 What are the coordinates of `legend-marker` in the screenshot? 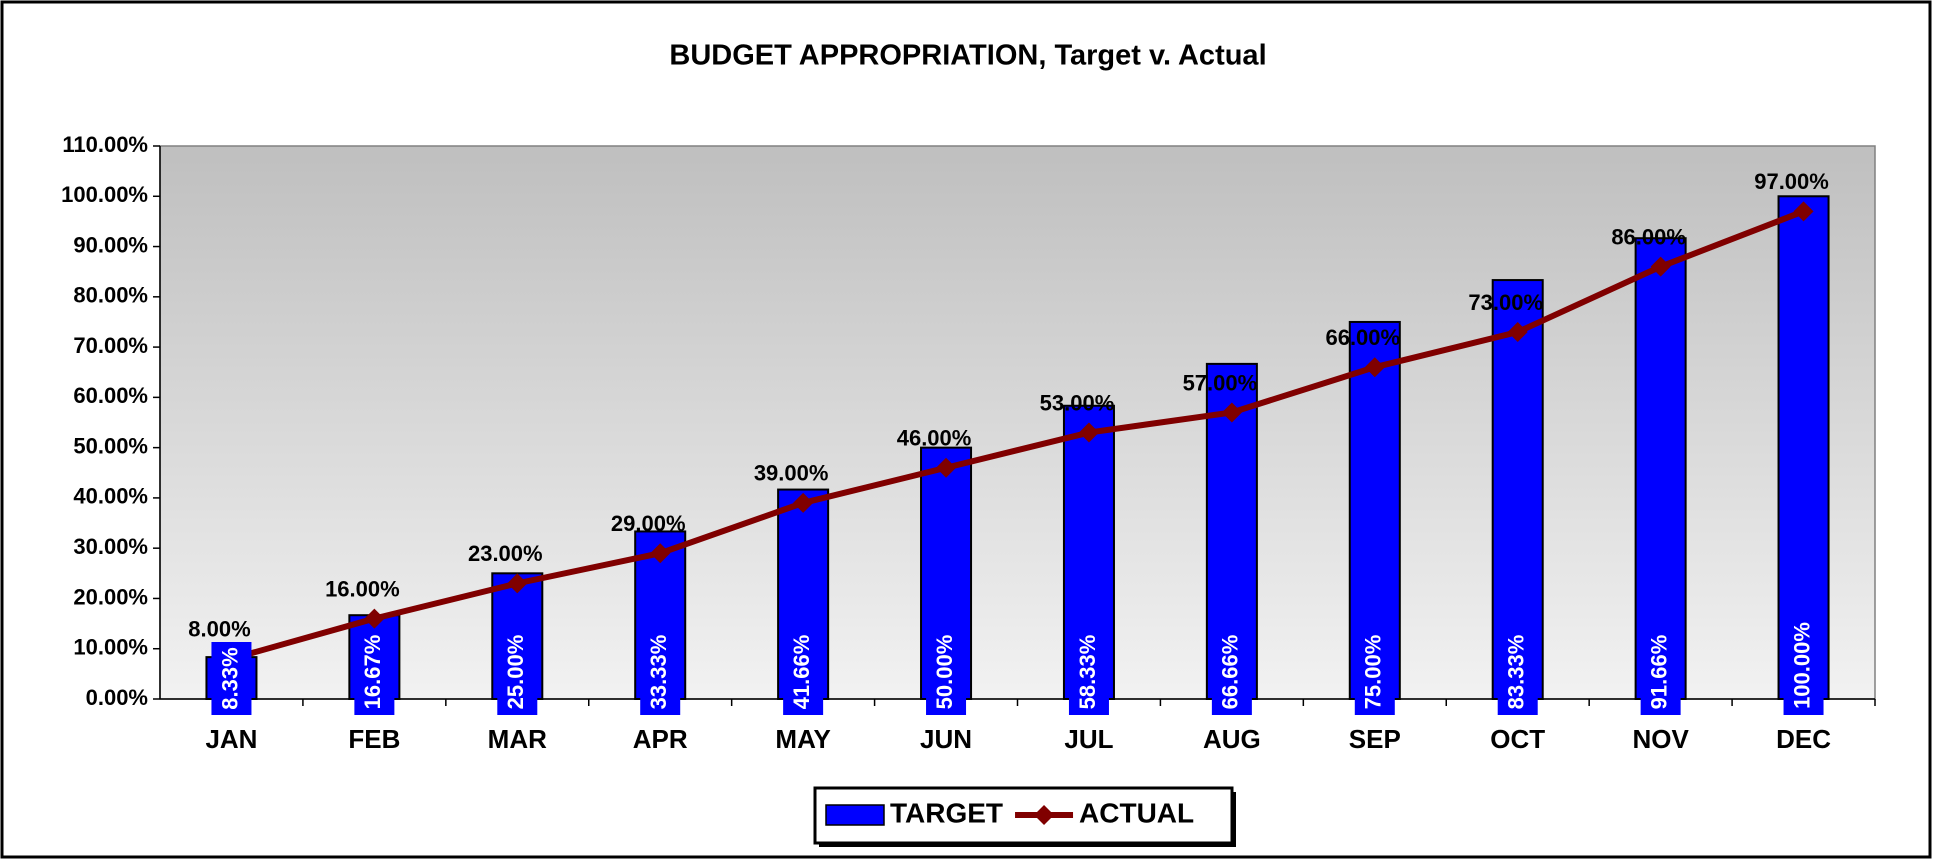 It's located at (1044, 815).